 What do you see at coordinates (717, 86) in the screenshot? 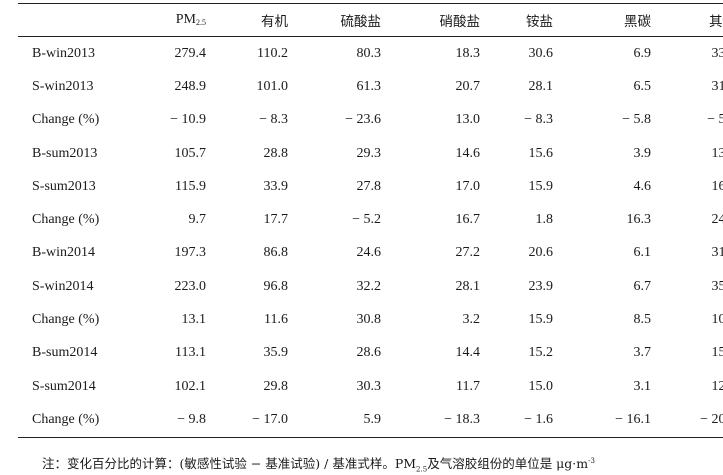
I see `table-cell: 31.4` at bounding box center [717, 86].